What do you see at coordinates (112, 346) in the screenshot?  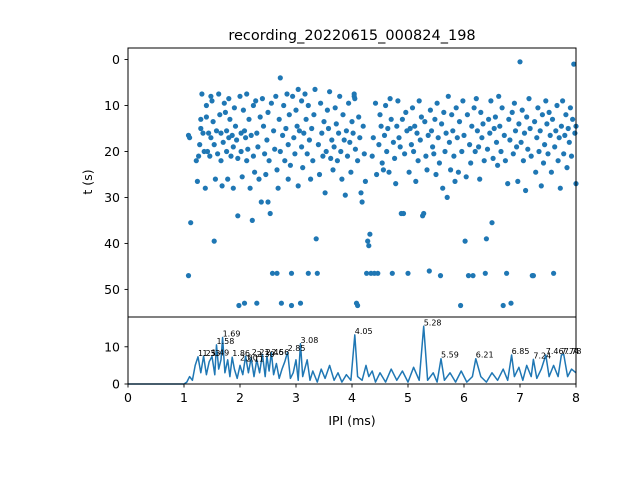 I see `y-tick-label: 10` at bounding box center [112, 346].